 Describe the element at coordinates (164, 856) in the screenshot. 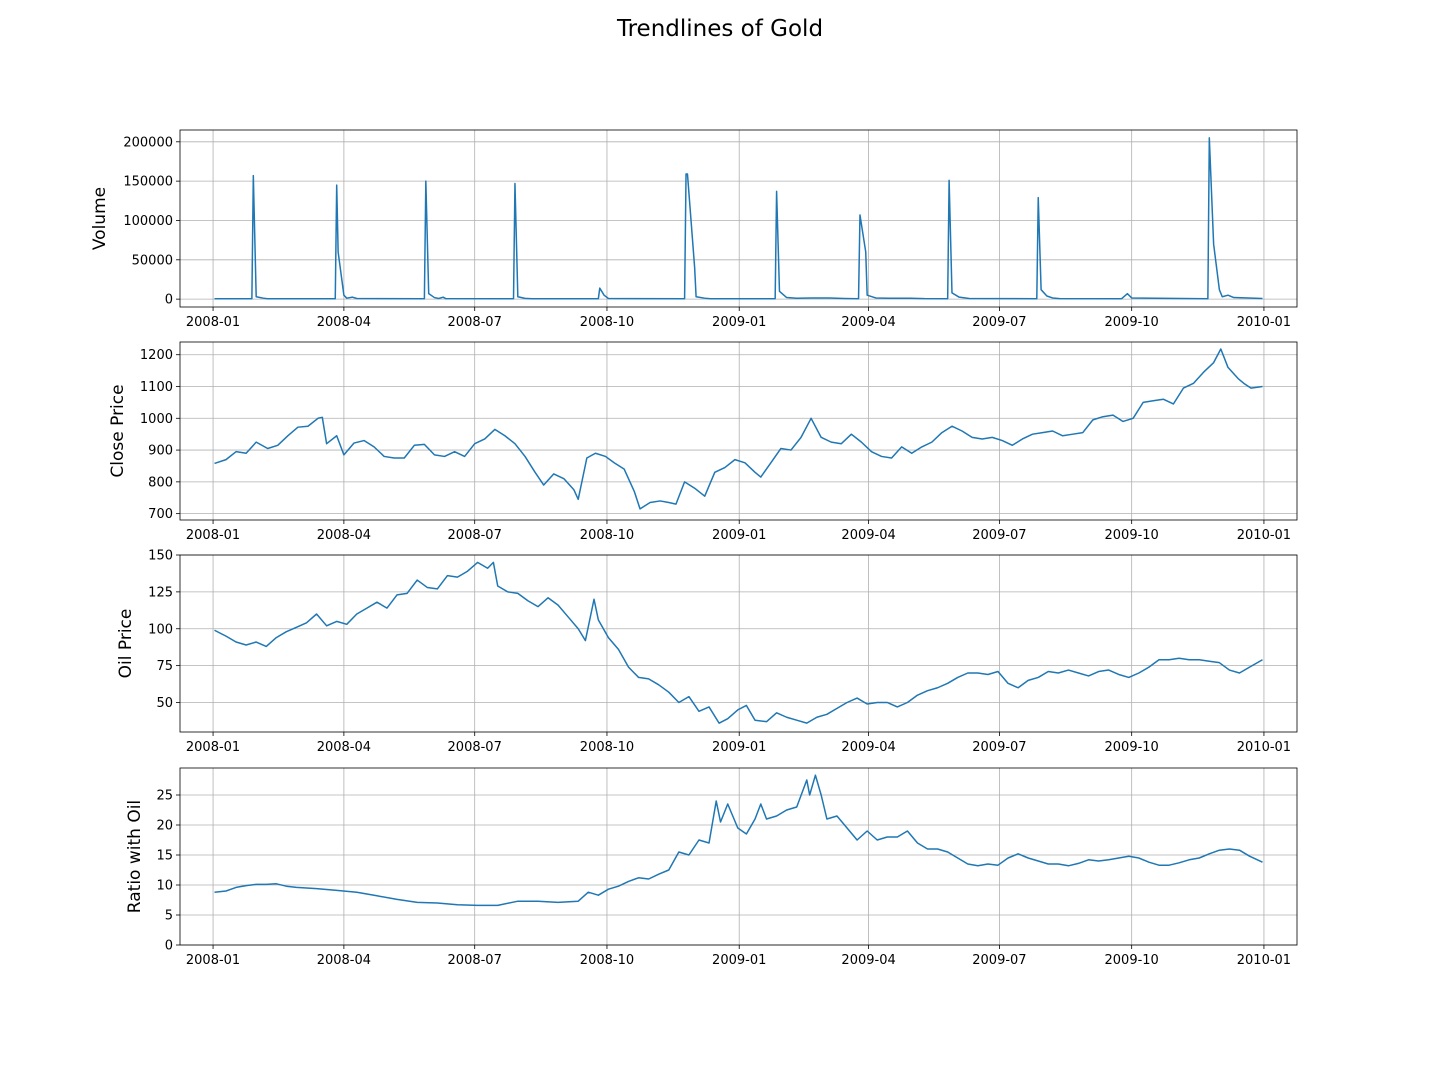

I see `y-tick-label: 15` at that location.